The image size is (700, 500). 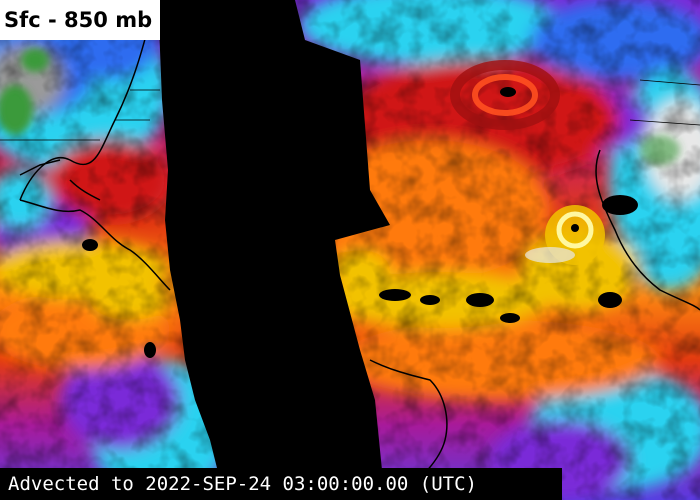 I want to click on cyclone-near-africa, so click(x=565, y=235).